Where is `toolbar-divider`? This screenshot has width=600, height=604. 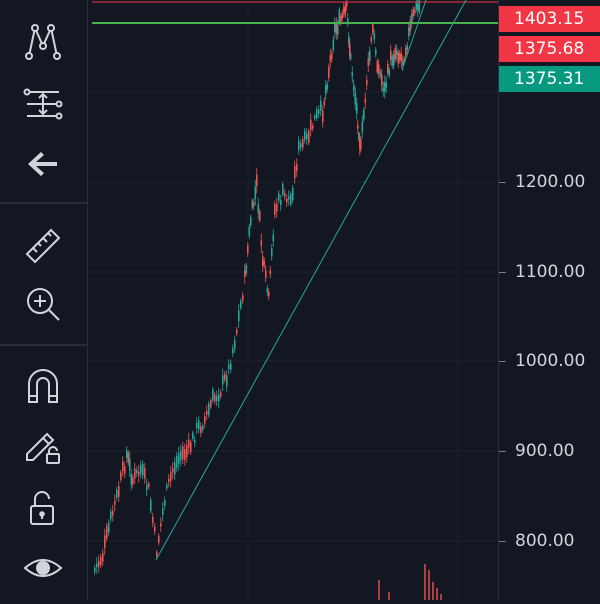
toolbar-divider is located at coordinates (43, 203).